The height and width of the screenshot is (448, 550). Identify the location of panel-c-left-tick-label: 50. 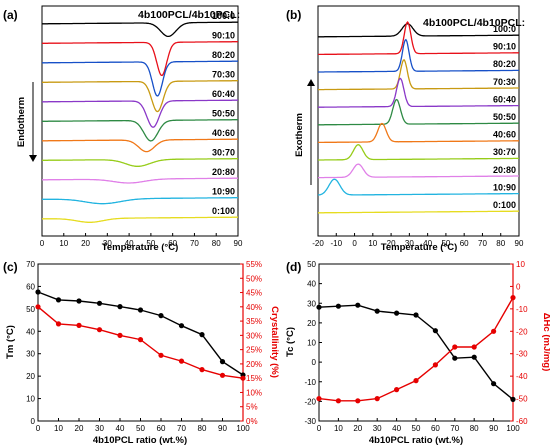
(30, 309).